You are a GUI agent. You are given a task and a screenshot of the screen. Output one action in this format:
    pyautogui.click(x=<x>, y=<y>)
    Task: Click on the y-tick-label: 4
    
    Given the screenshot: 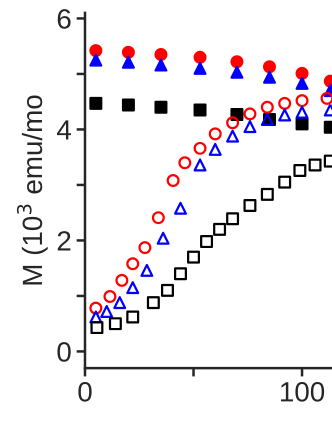 What is the action you would take?
    pyautogui.click(x=63, y=130)
    